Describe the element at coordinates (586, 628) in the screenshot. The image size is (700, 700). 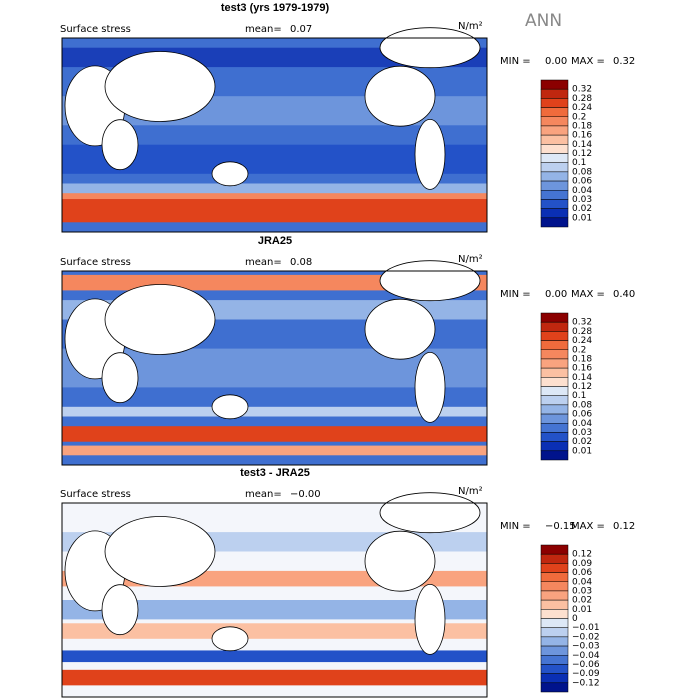
I see `colorbar-label: −0.01` at that location.